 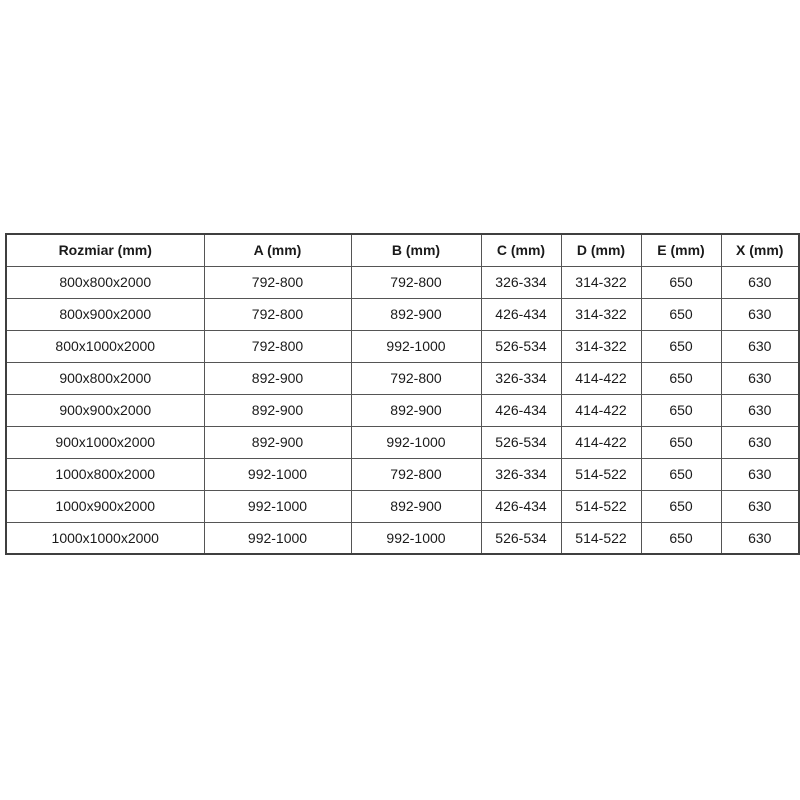 What do you see at coordinates (105, 250) in the screenshot?
I see `header-cell-0: Rozmiar (mm)` at bounding box center [105, 250].